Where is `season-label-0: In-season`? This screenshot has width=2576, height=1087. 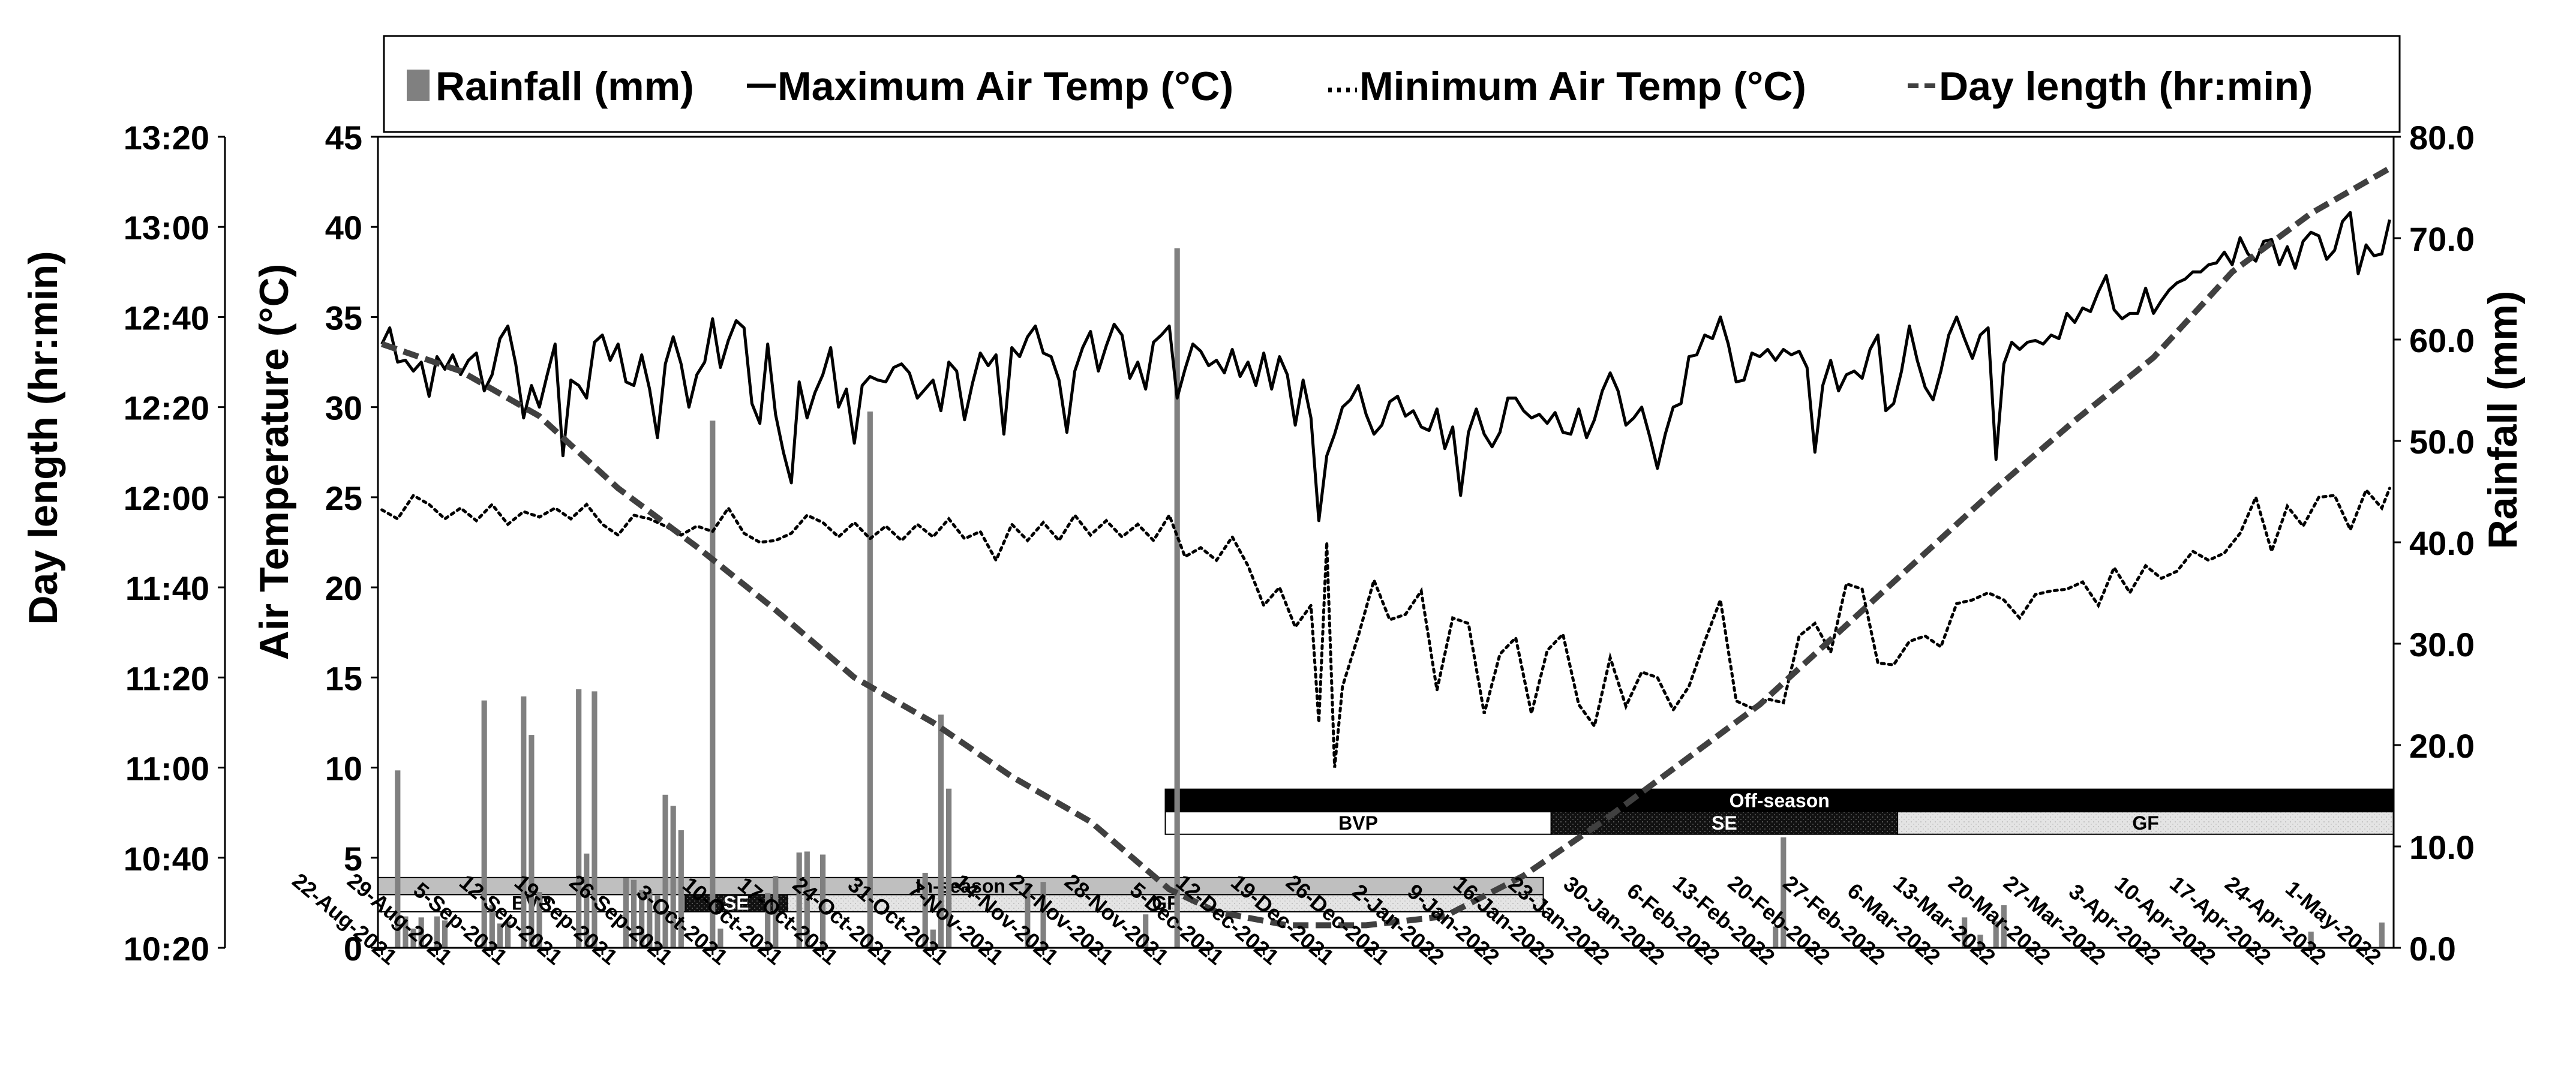 season-label-0: In-season is located at coordinates (961, 886).